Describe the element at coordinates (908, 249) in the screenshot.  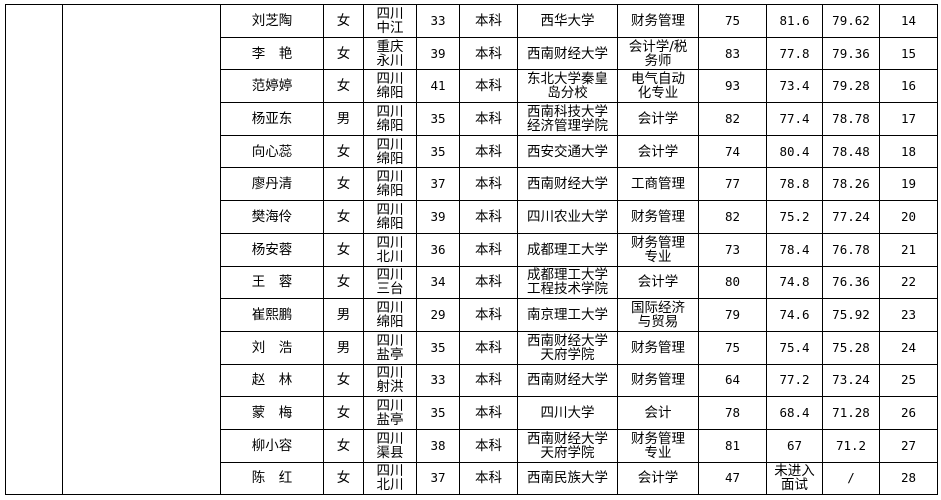
I see `rank-cell: 21` at that location.